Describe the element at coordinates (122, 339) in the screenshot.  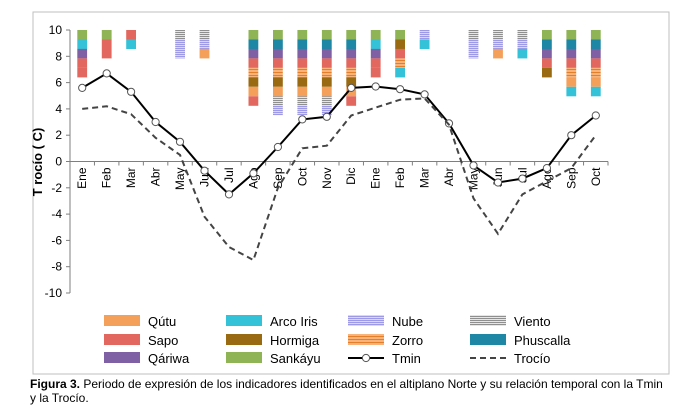
I see `legend-swatch-sapo` at that location.